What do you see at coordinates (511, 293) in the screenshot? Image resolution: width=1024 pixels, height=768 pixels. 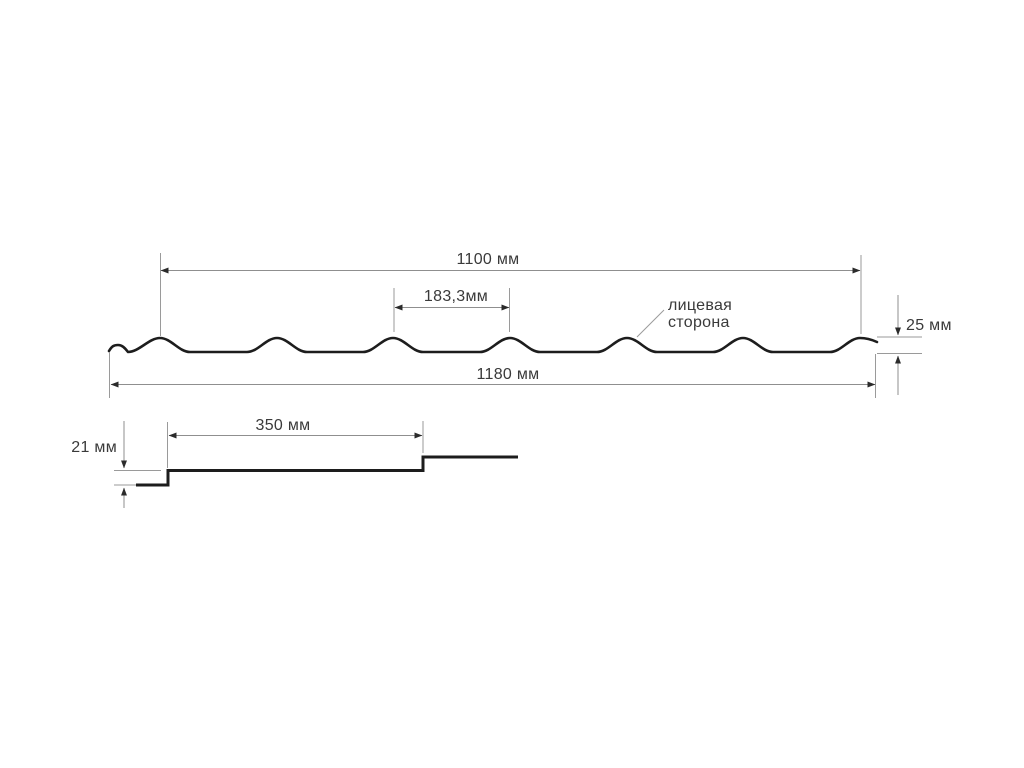 I see `dimension-working-width: 1100 мм` at bounding box center [511, 293].